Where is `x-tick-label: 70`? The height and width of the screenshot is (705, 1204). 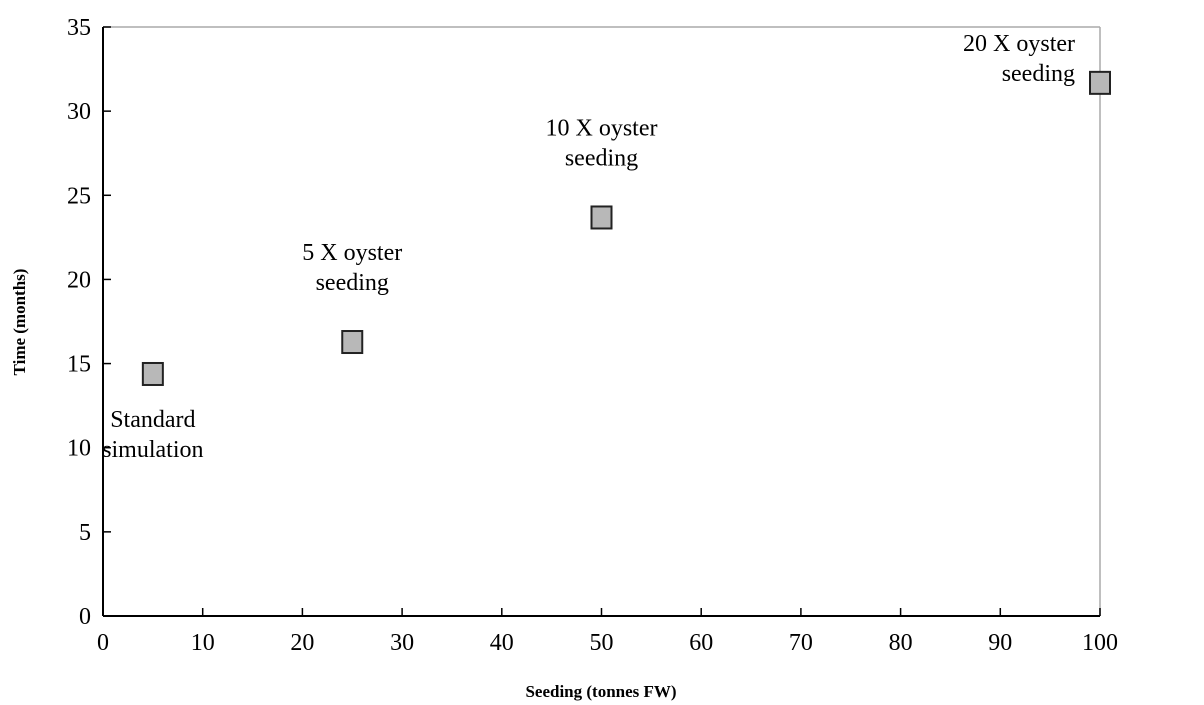
x-tick-label: 70 is located at coordinates (801, 643).